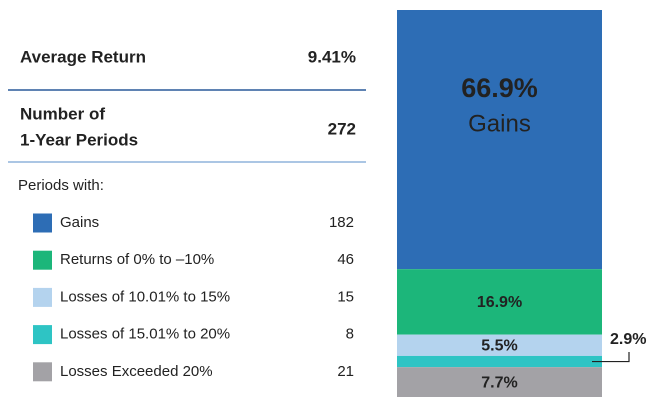  I want to click on legend-label: Losses of 15.01% to 20%, so click(145, 334).